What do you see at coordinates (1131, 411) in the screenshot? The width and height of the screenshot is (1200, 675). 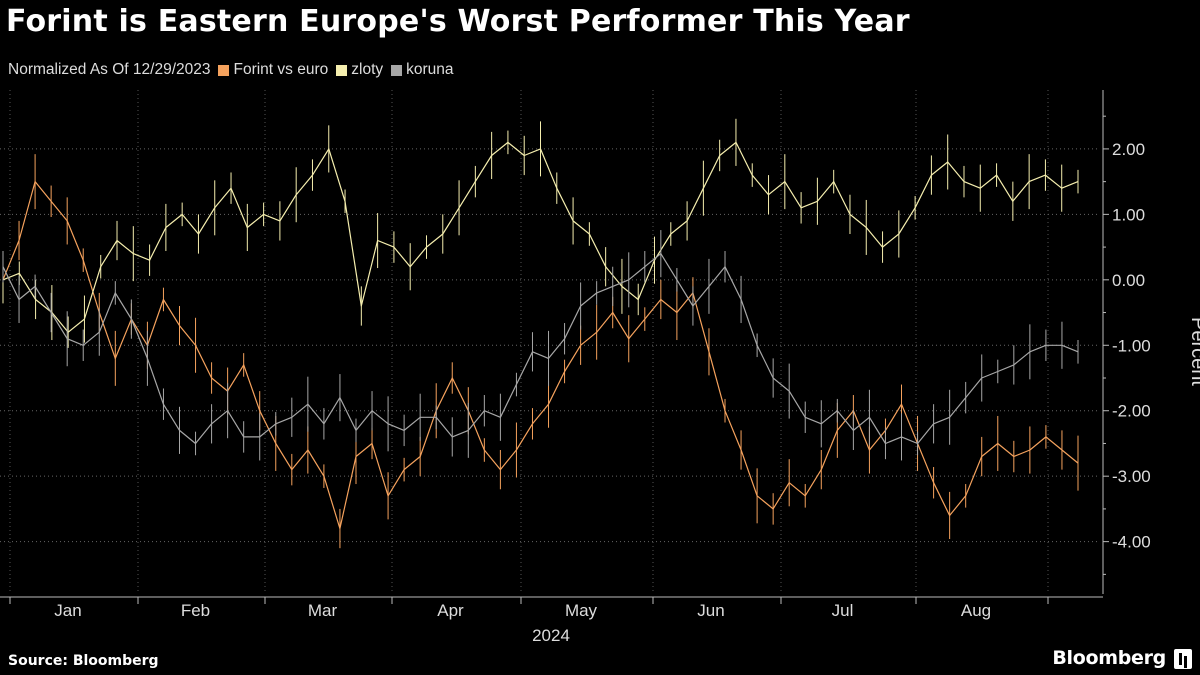 I see `y-tick-label: -2.00` at bounding box center [1131, 411].